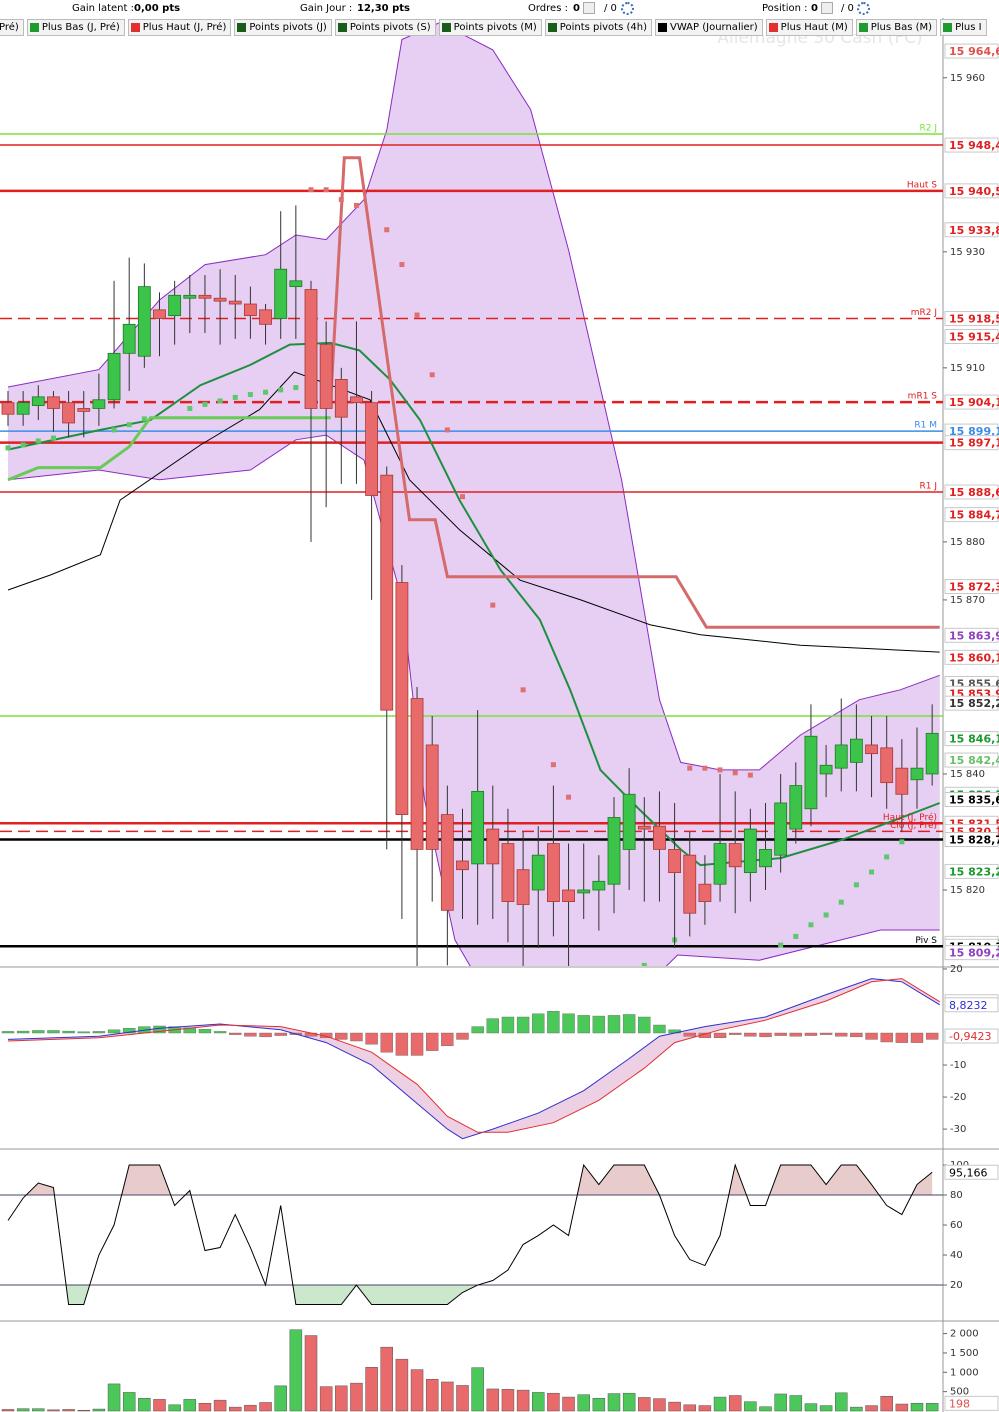 Image resolution: width=999 pixels, height=1412 pixels. What do you see at coordinates (390, 27) in the screenshot?
I see `tab-label: Points pivots (S)` at bounding box center [390, 27].